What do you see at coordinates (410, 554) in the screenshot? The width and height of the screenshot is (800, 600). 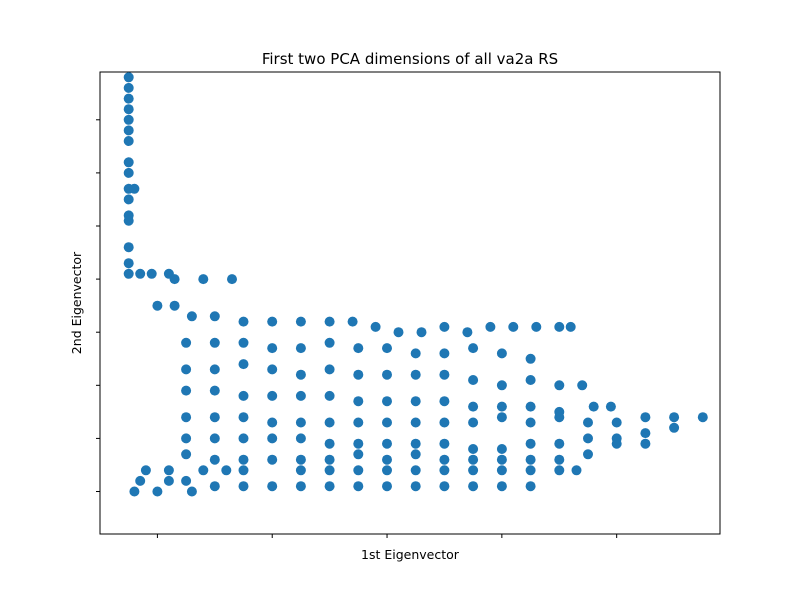 I see `x-axis-label: 1st Eigenvector` at bounding box center [410, 554].